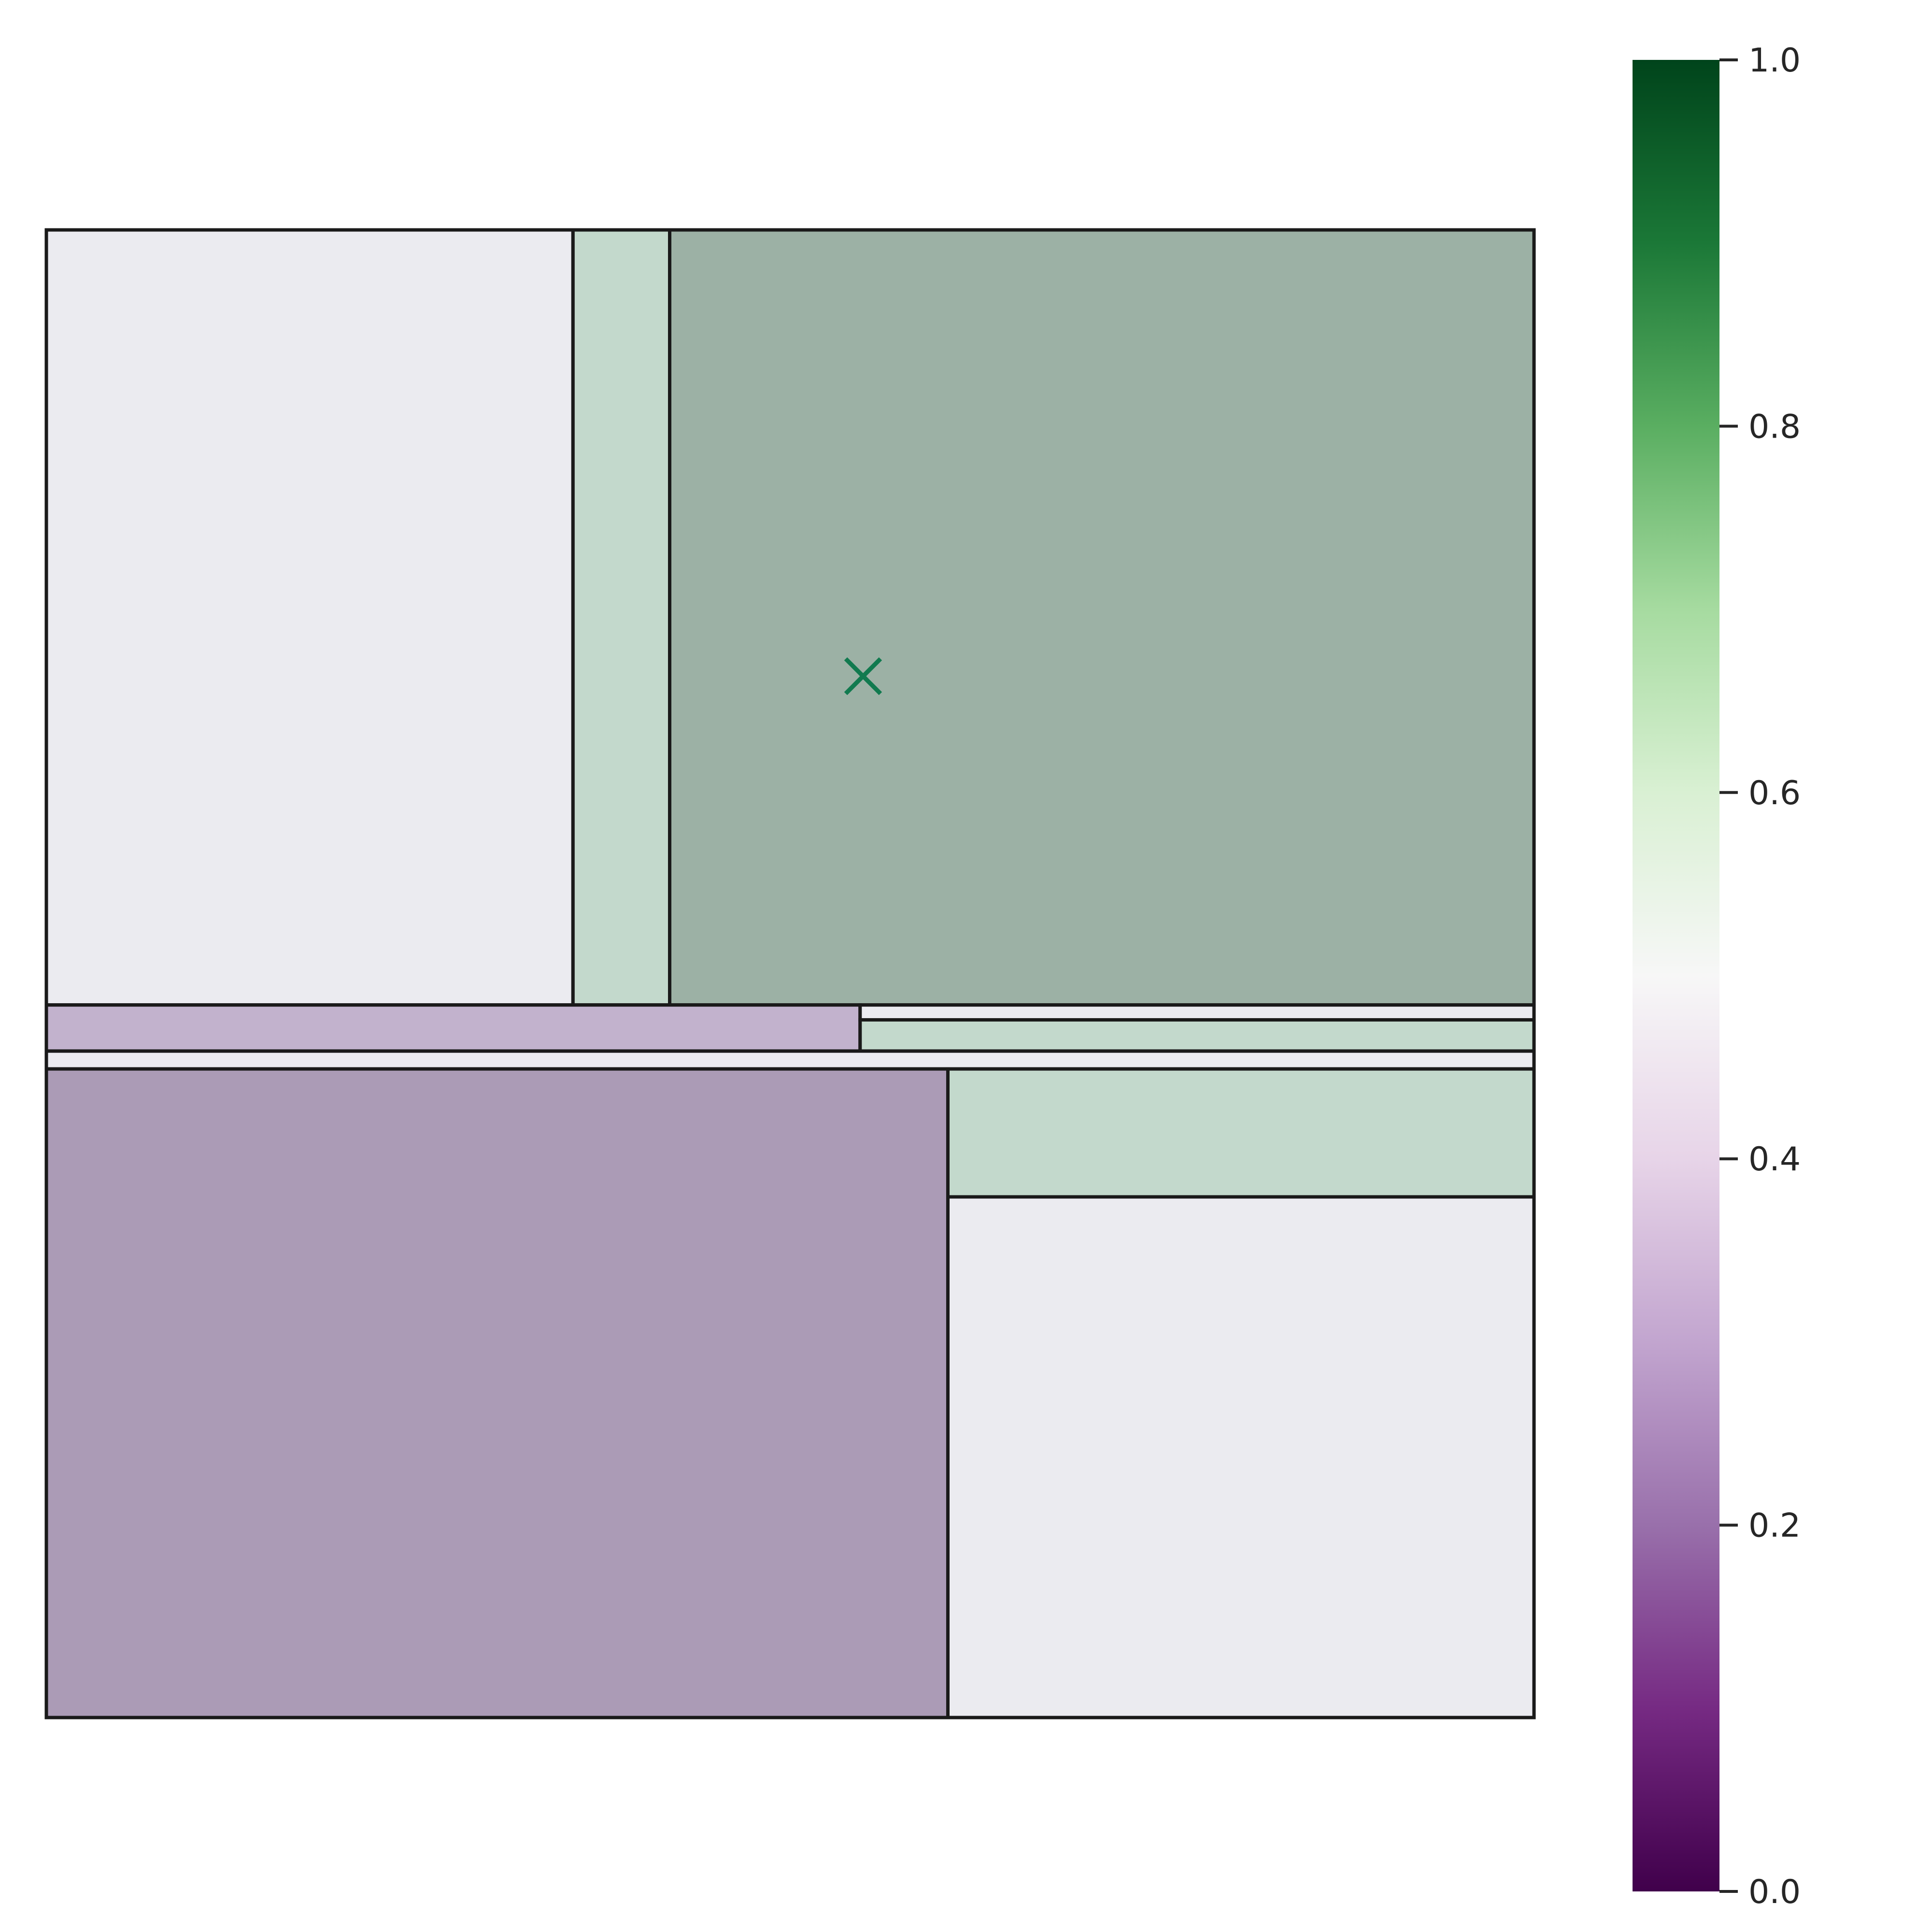 The width and height of the screenshot is (1932, 1932). I want to click on colorbar-tick-label: 0.2, so click(1774, 1526).